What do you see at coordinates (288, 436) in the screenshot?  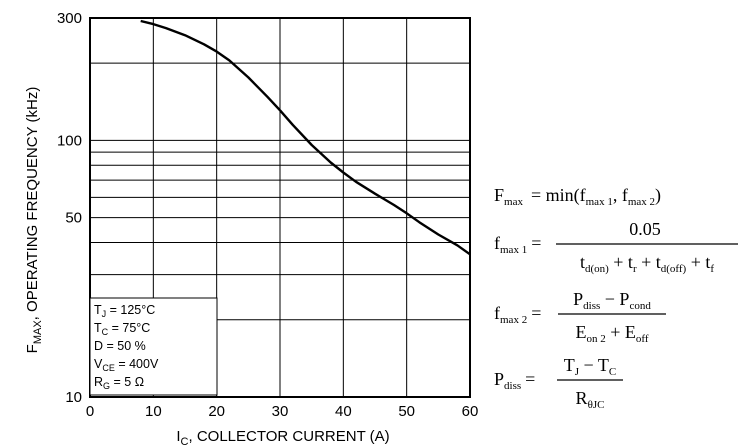 I see `x-axis-label-rest: , COLLECTOR CURRENT (A)` at bounding box center [288, 436].